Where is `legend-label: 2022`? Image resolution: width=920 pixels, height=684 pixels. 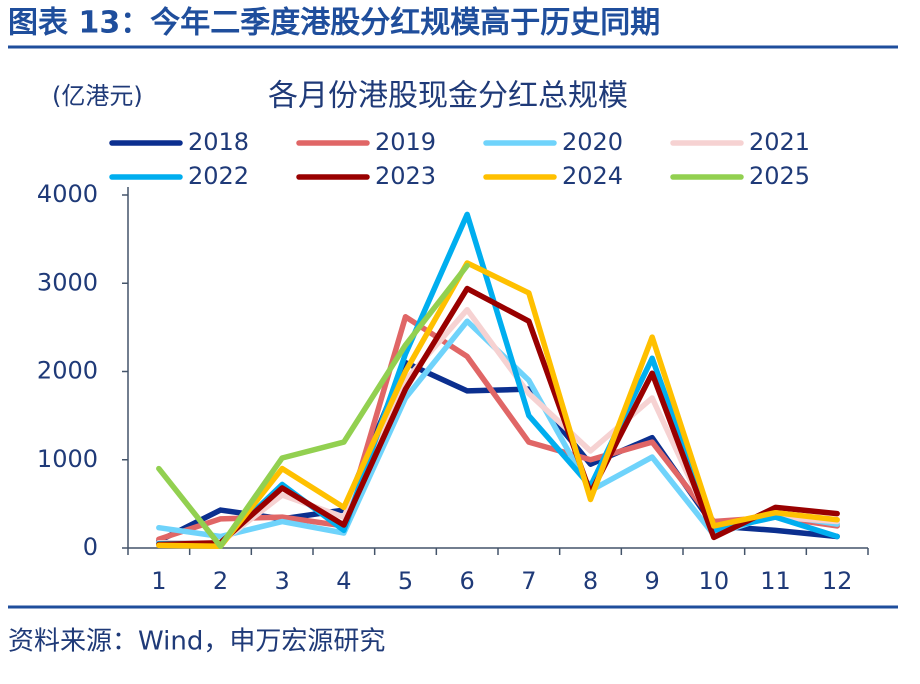
legend-label: 2022 is located at coordinates (218, 176).